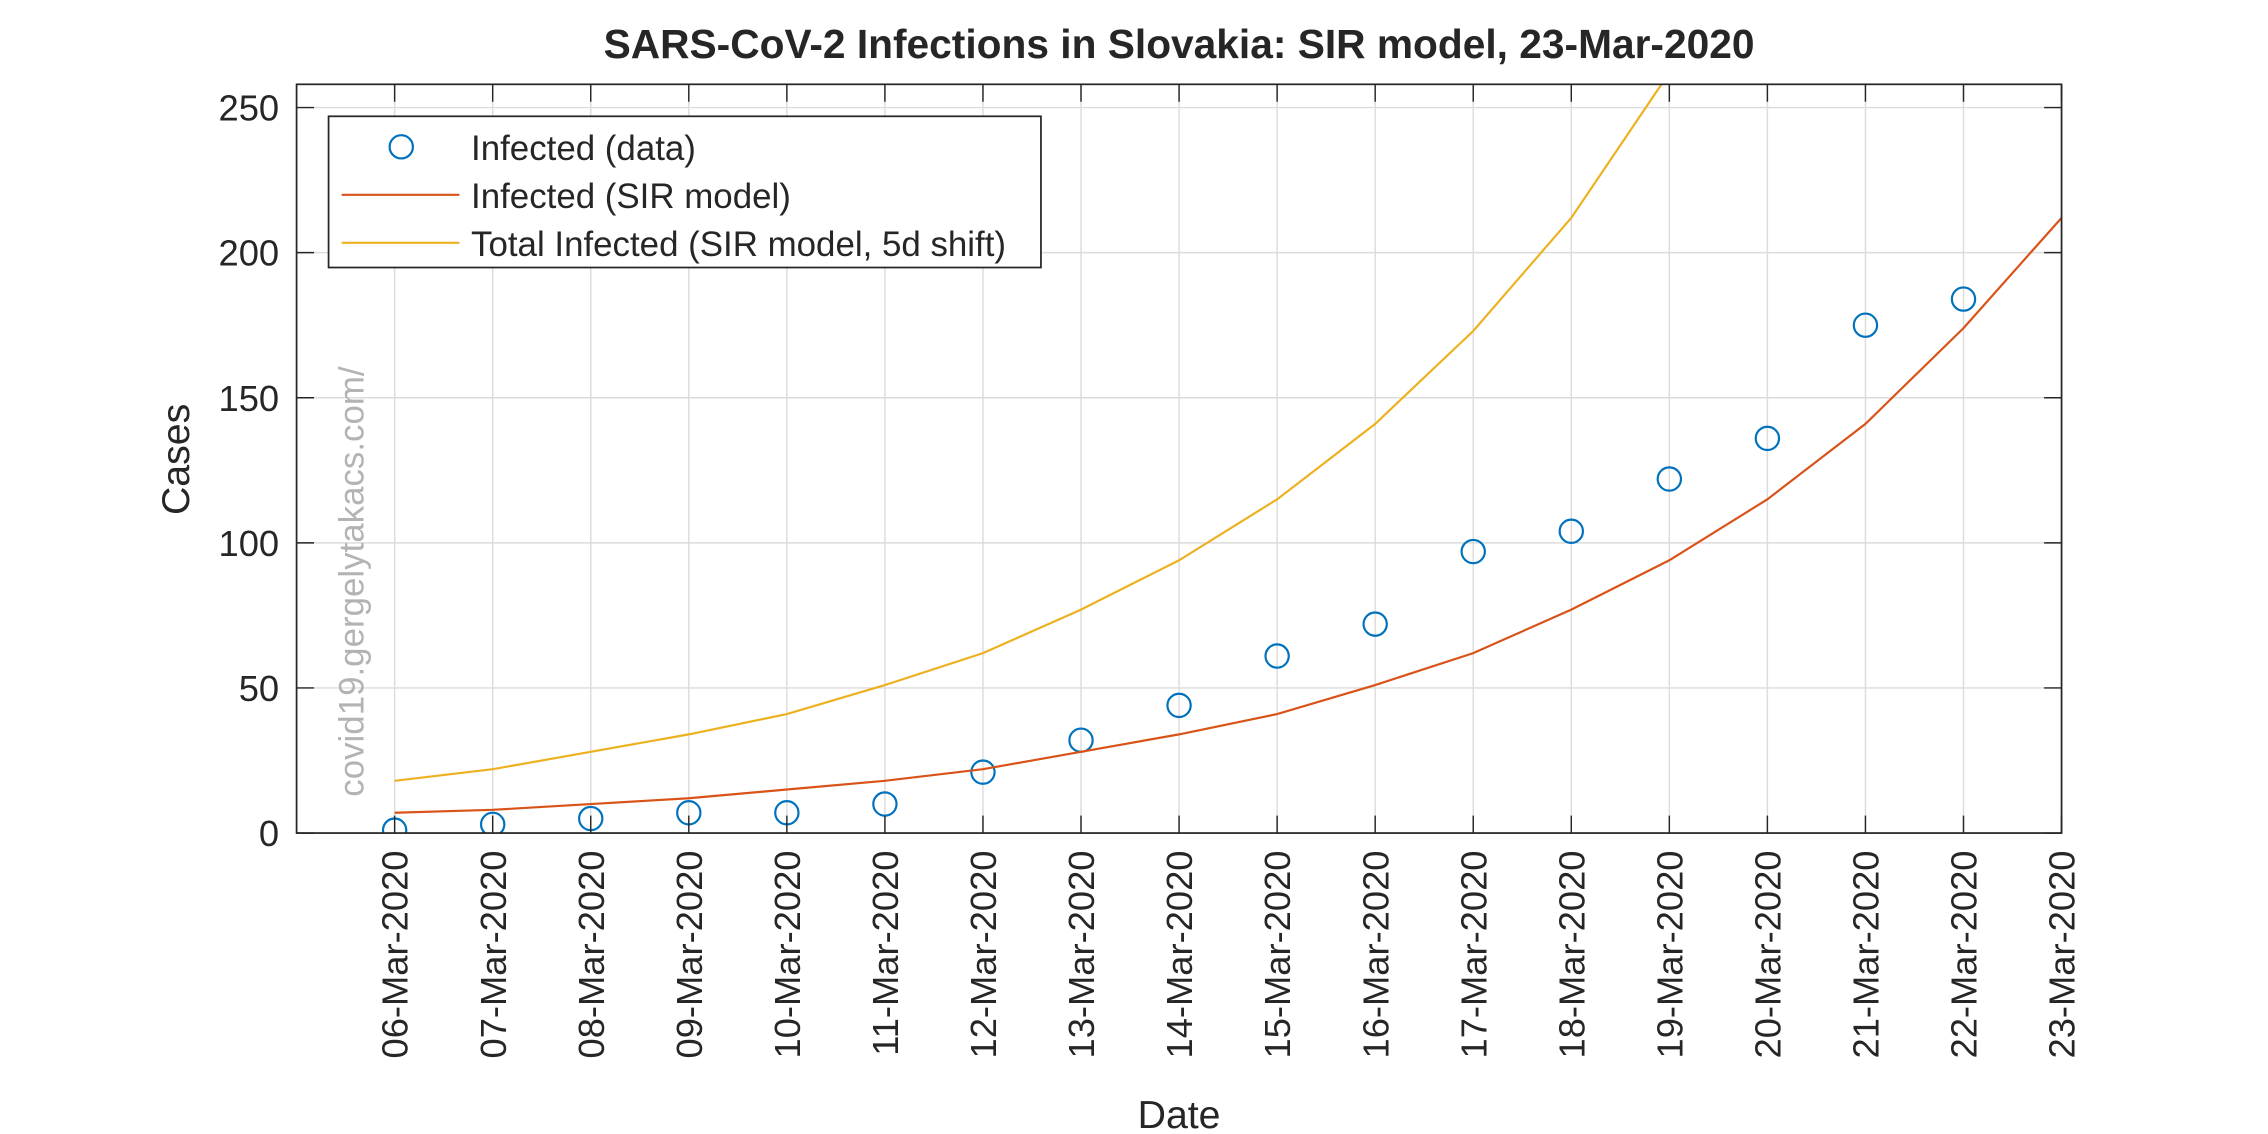  Describe the element at coordinates (631, 196) in the screenshot. I see `legend-label: Infected (SIR model)` at that location.